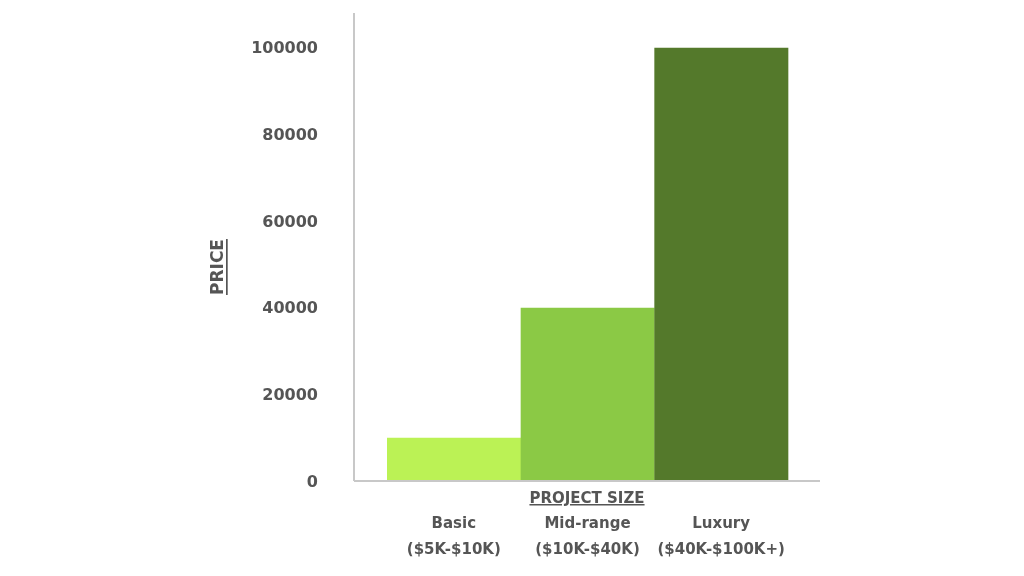 The width and height of the screenshot is (1024, 576). What do you see at coordinates (217, 267) in the screenshot?
I see `y-axis-title: PRICE` at bounding box center [217, 267].